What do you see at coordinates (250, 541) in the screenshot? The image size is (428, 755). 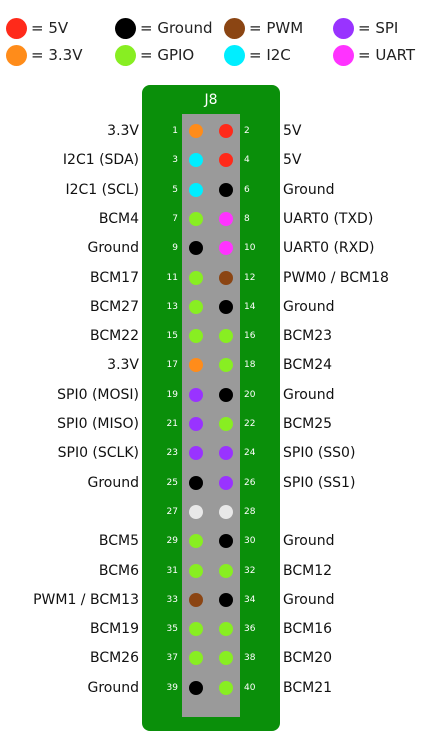 I see `pin-30-number: 30` at bounding box center [250, 541].